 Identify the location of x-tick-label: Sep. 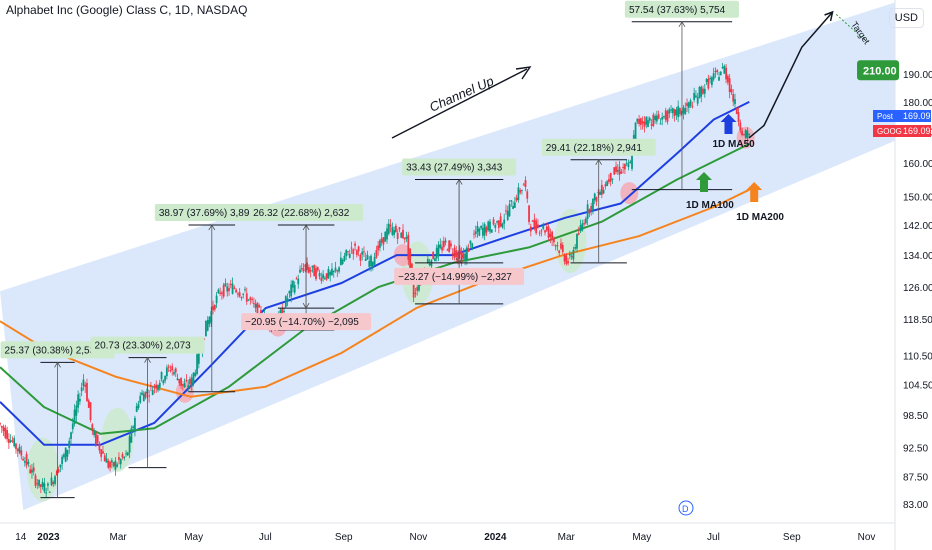
(344, 537).